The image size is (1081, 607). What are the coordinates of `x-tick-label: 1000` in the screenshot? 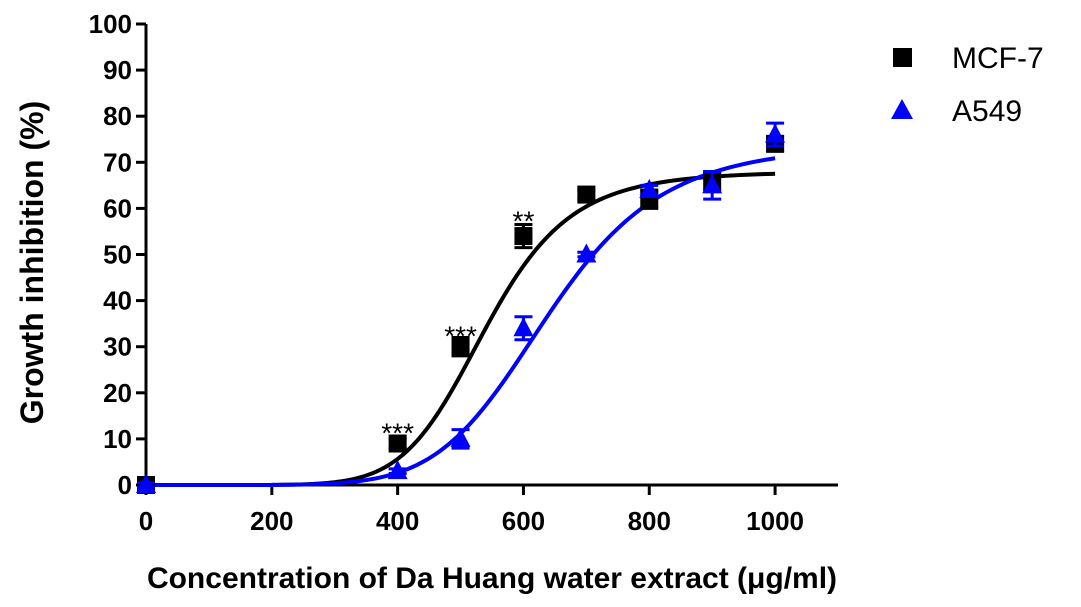 It's located at (775, 521).